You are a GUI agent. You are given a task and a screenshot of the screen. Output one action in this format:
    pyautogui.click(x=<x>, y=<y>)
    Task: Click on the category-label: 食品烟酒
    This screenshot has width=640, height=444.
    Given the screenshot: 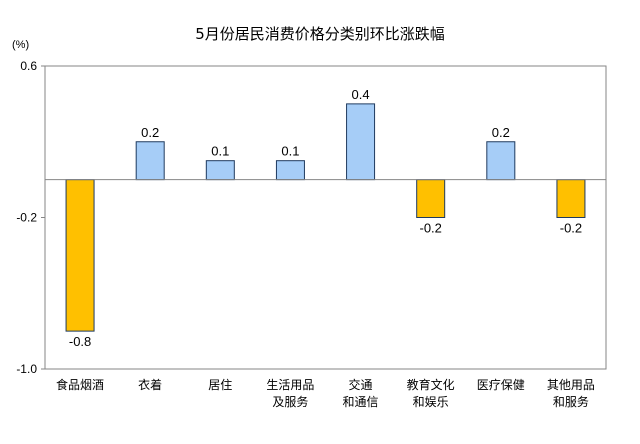 What is the action you would take?
    pyautogui.click(x=80, y=384)
    